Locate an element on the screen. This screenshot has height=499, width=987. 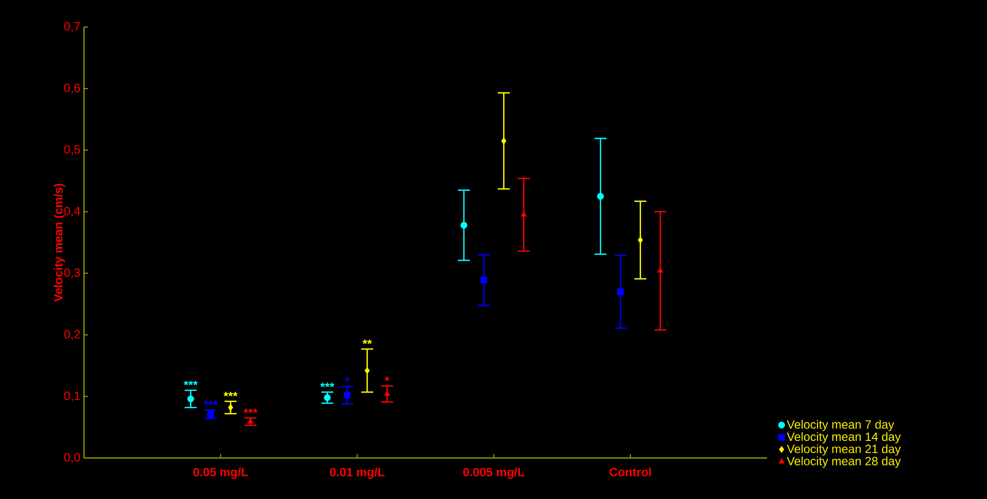
y-tick-label: 0,4 is located at coordinates (72, 211).